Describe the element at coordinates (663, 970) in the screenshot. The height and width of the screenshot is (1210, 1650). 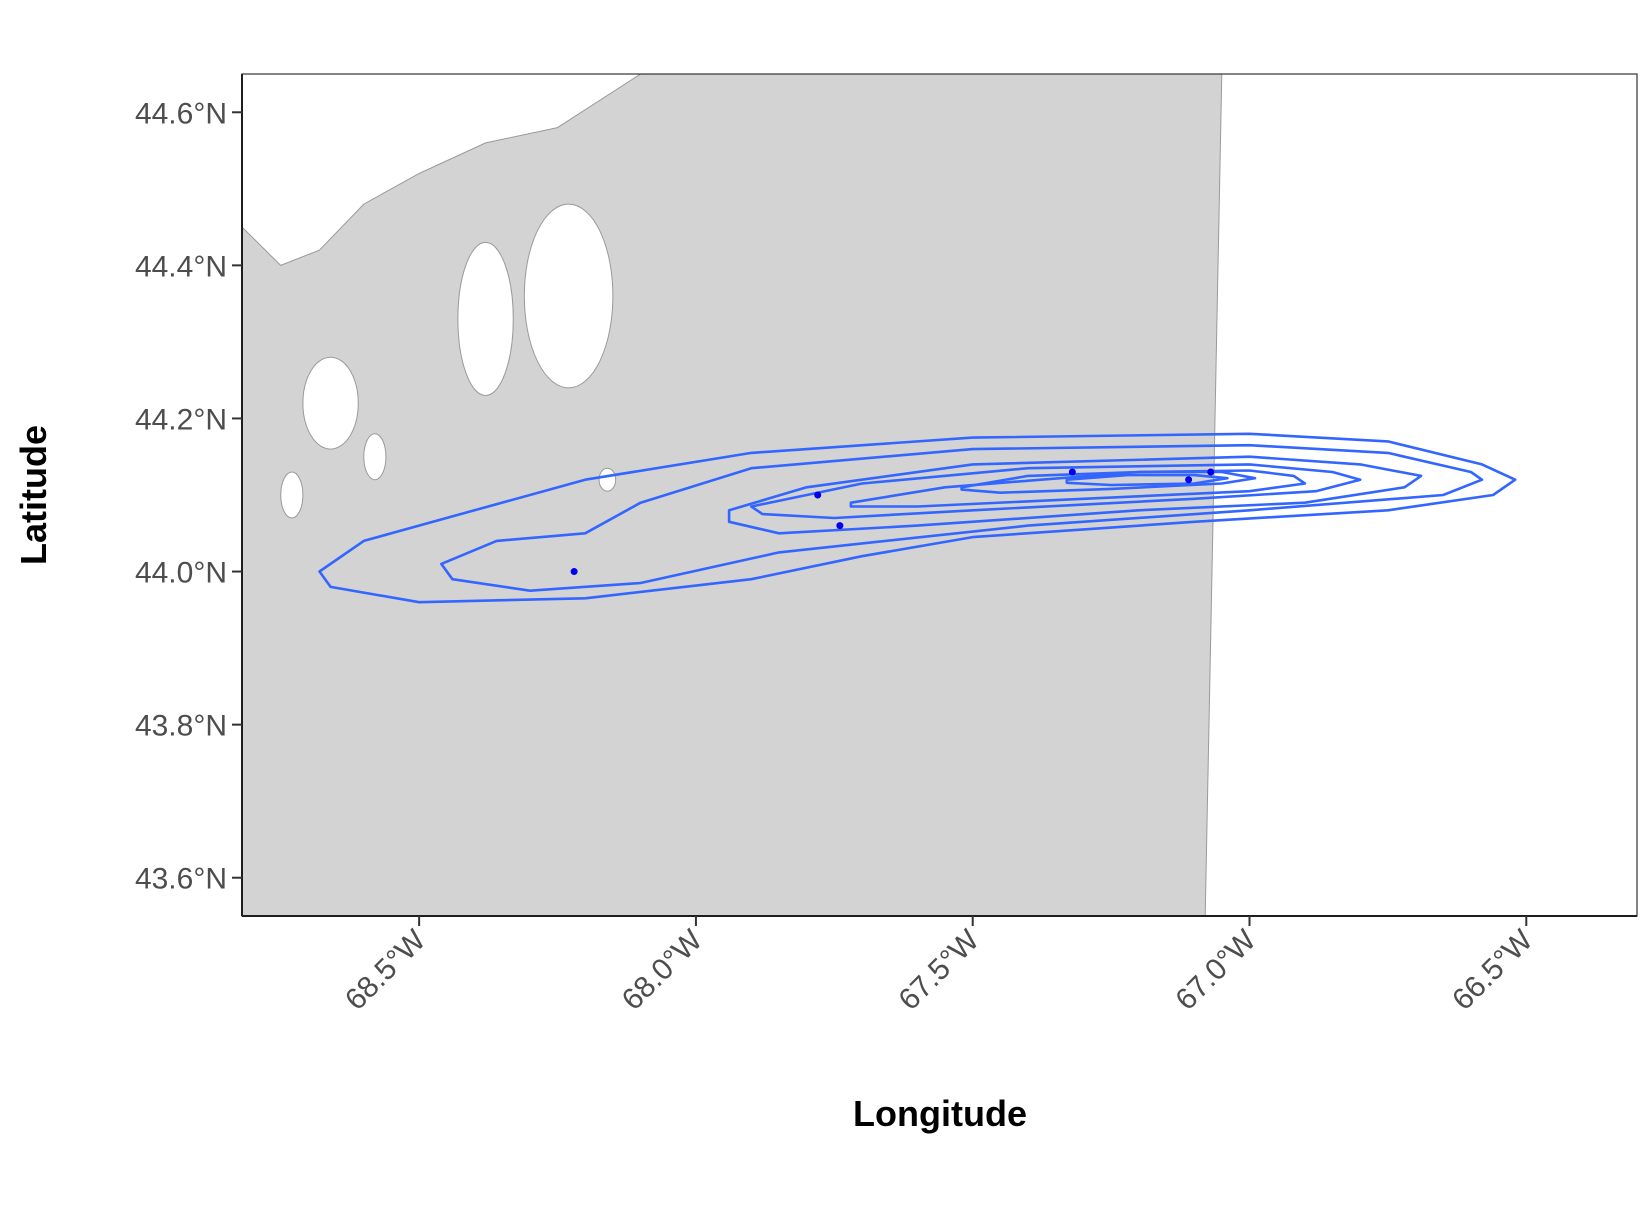
I see `x-tick-label-2: 68.0°W` at that location.